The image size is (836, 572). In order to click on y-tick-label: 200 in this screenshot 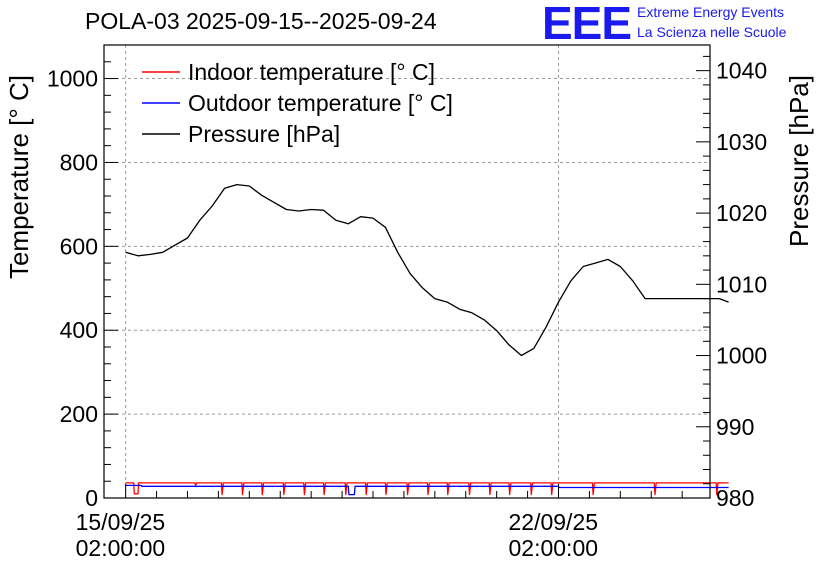, I will do `click(79, 414)`.